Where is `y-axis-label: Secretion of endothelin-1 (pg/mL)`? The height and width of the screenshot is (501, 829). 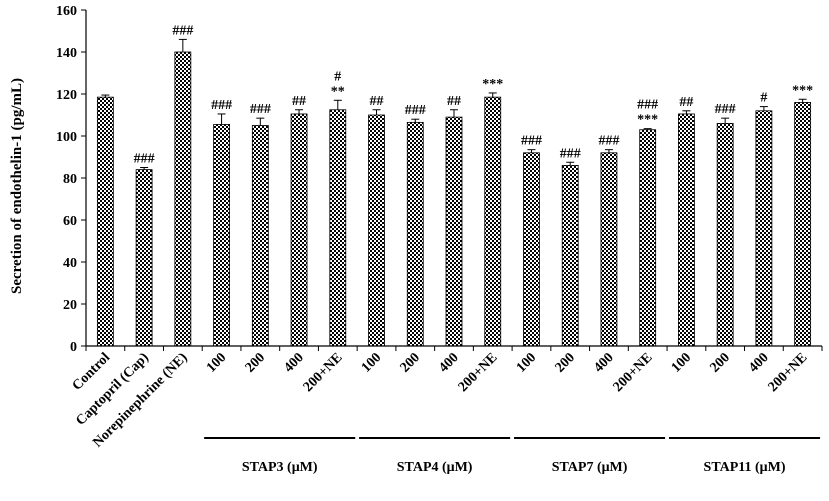 y-axis-label: Secretion of endothelin-1 (pg/mL) is located at coordinates (17, 186).